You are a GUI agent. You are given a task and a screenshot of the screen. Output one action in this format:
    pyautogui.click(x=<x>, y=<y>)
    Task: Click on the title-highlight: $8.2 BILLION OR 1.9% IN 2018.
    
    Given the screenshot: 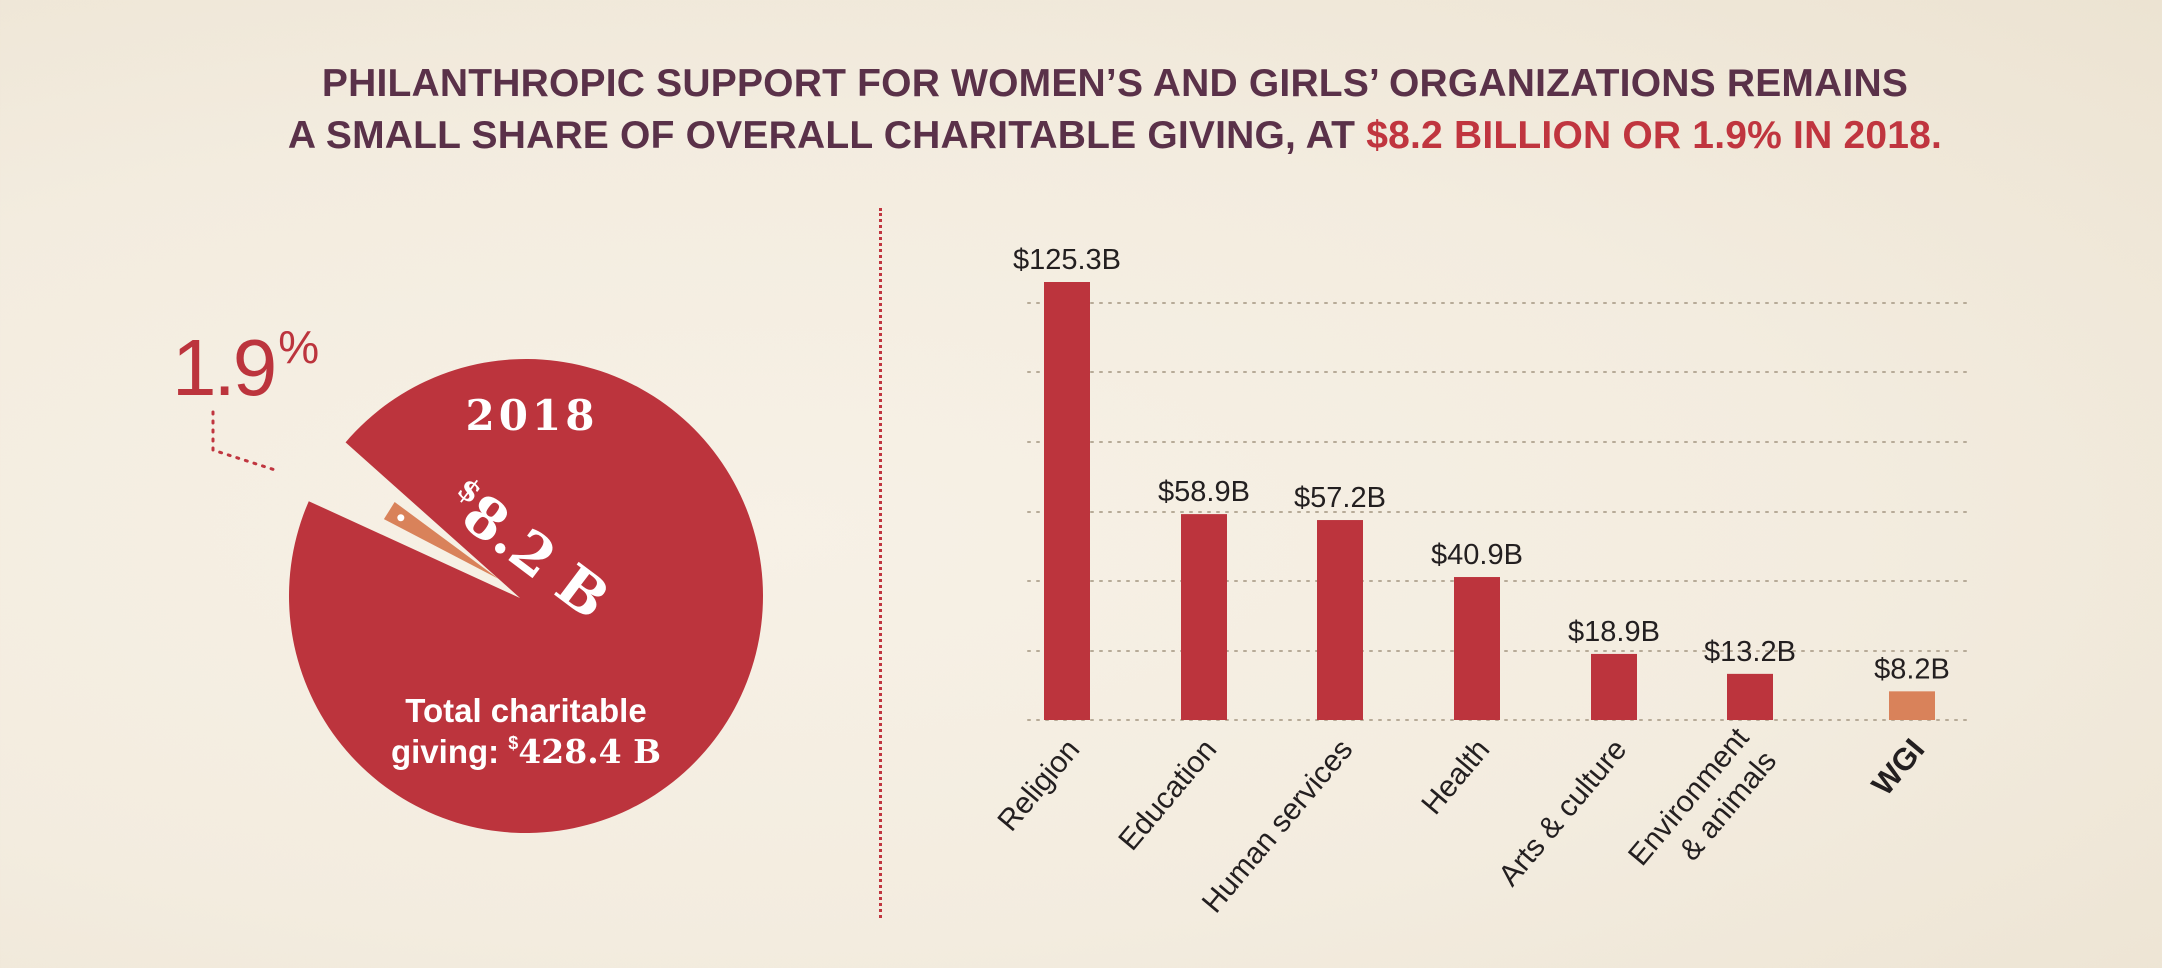 What is the action you would take?
    pyautogui.click(x=1654, y=135)
    